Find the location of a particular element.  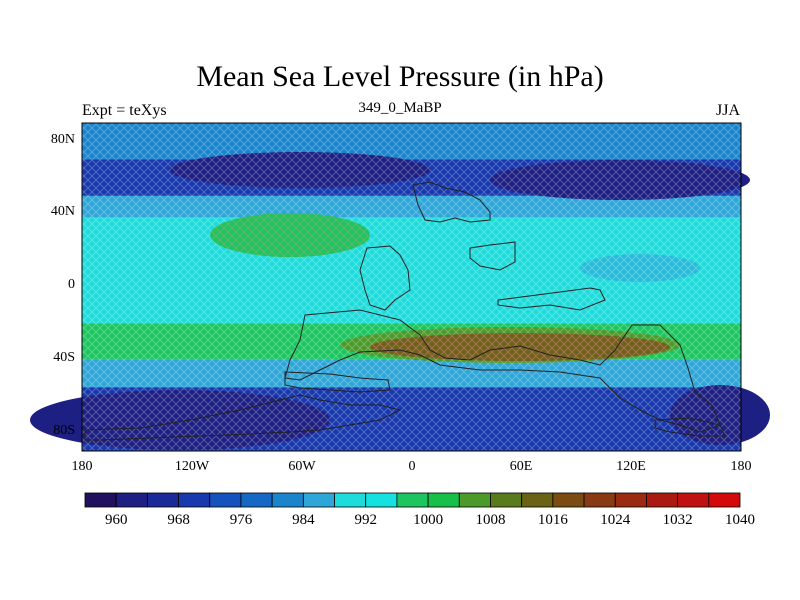

lon-tick-120e: 120E is located at coordinates (631, 466).